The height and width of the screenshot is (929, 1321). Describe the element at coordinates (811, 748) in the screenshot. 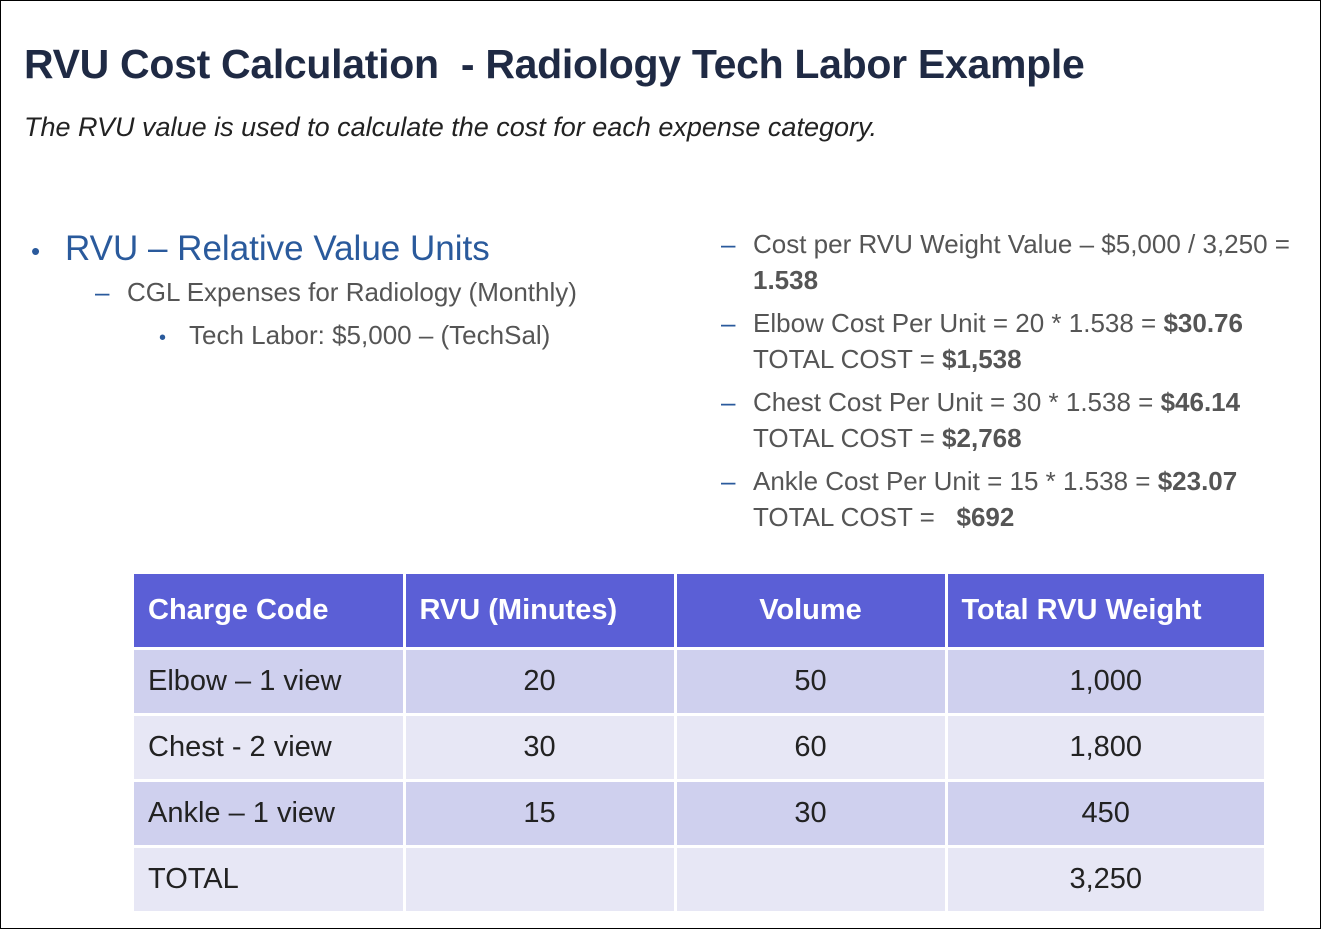

I see `cell-volume: 60` at that location.